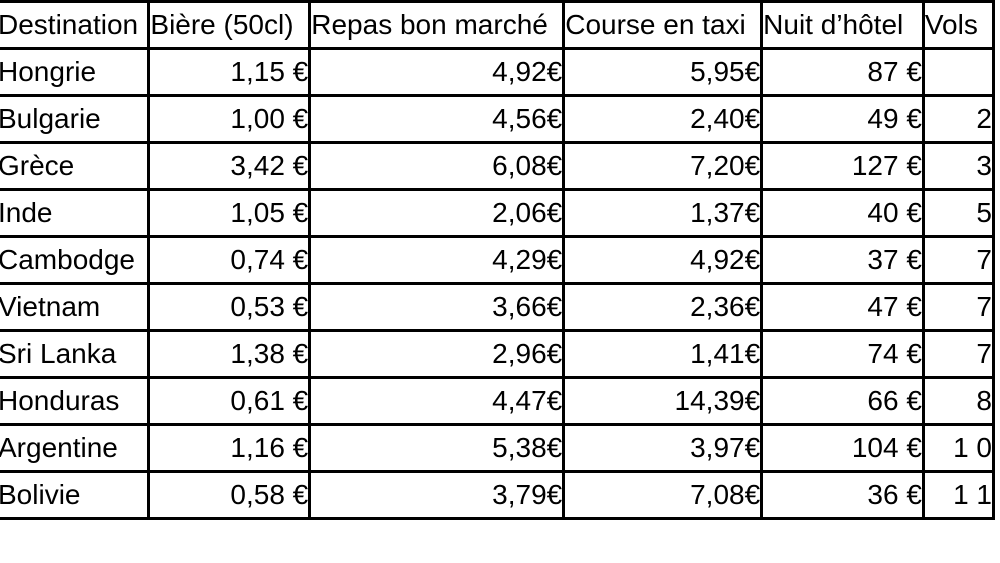 This screenshot has width=1000, height=563. Describe the element at coordinates (229, 213) in the screenshot. I see `cell-biere: 1,05 €` at that location.